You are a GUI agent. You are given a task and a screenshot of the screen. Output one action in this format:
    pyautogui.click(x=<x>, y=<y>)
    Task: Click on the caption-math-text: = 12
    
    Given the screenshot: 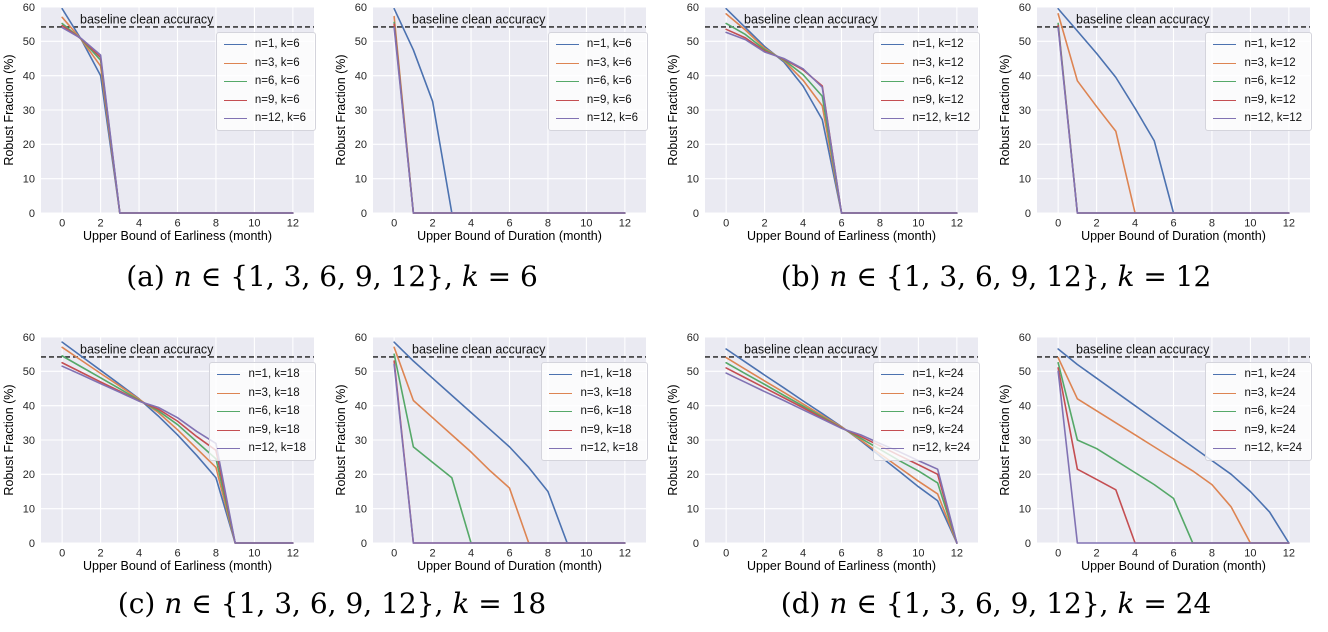 What is the action you would take?
    pyautogui.click(x=1173, y=276)
    